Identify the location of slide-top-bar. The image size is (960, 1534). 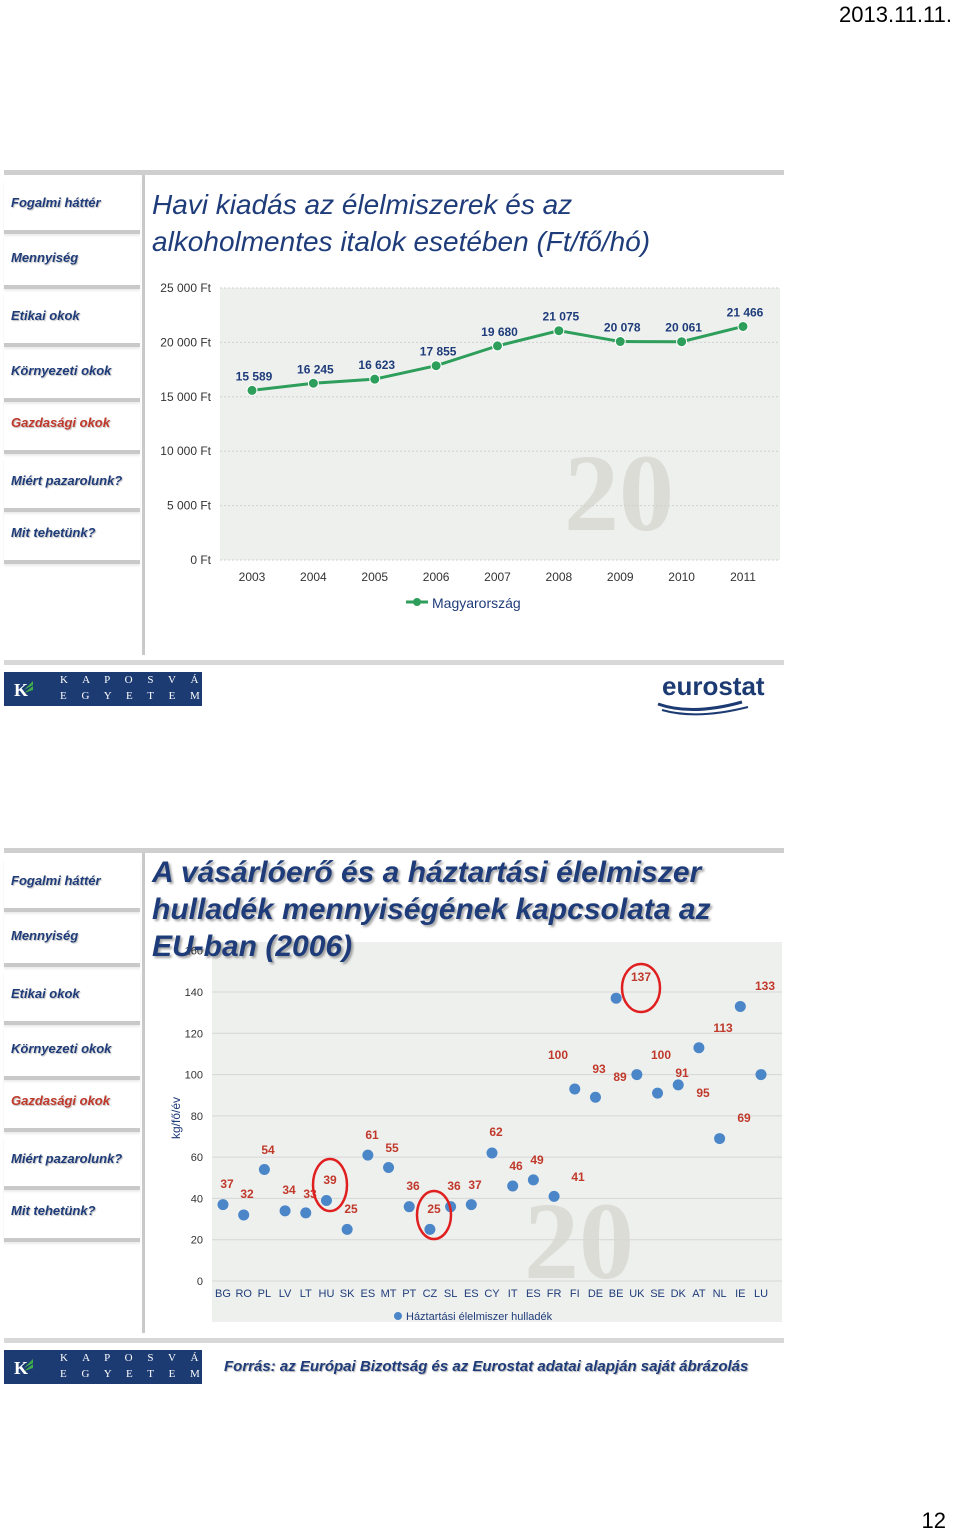
(394, 172).